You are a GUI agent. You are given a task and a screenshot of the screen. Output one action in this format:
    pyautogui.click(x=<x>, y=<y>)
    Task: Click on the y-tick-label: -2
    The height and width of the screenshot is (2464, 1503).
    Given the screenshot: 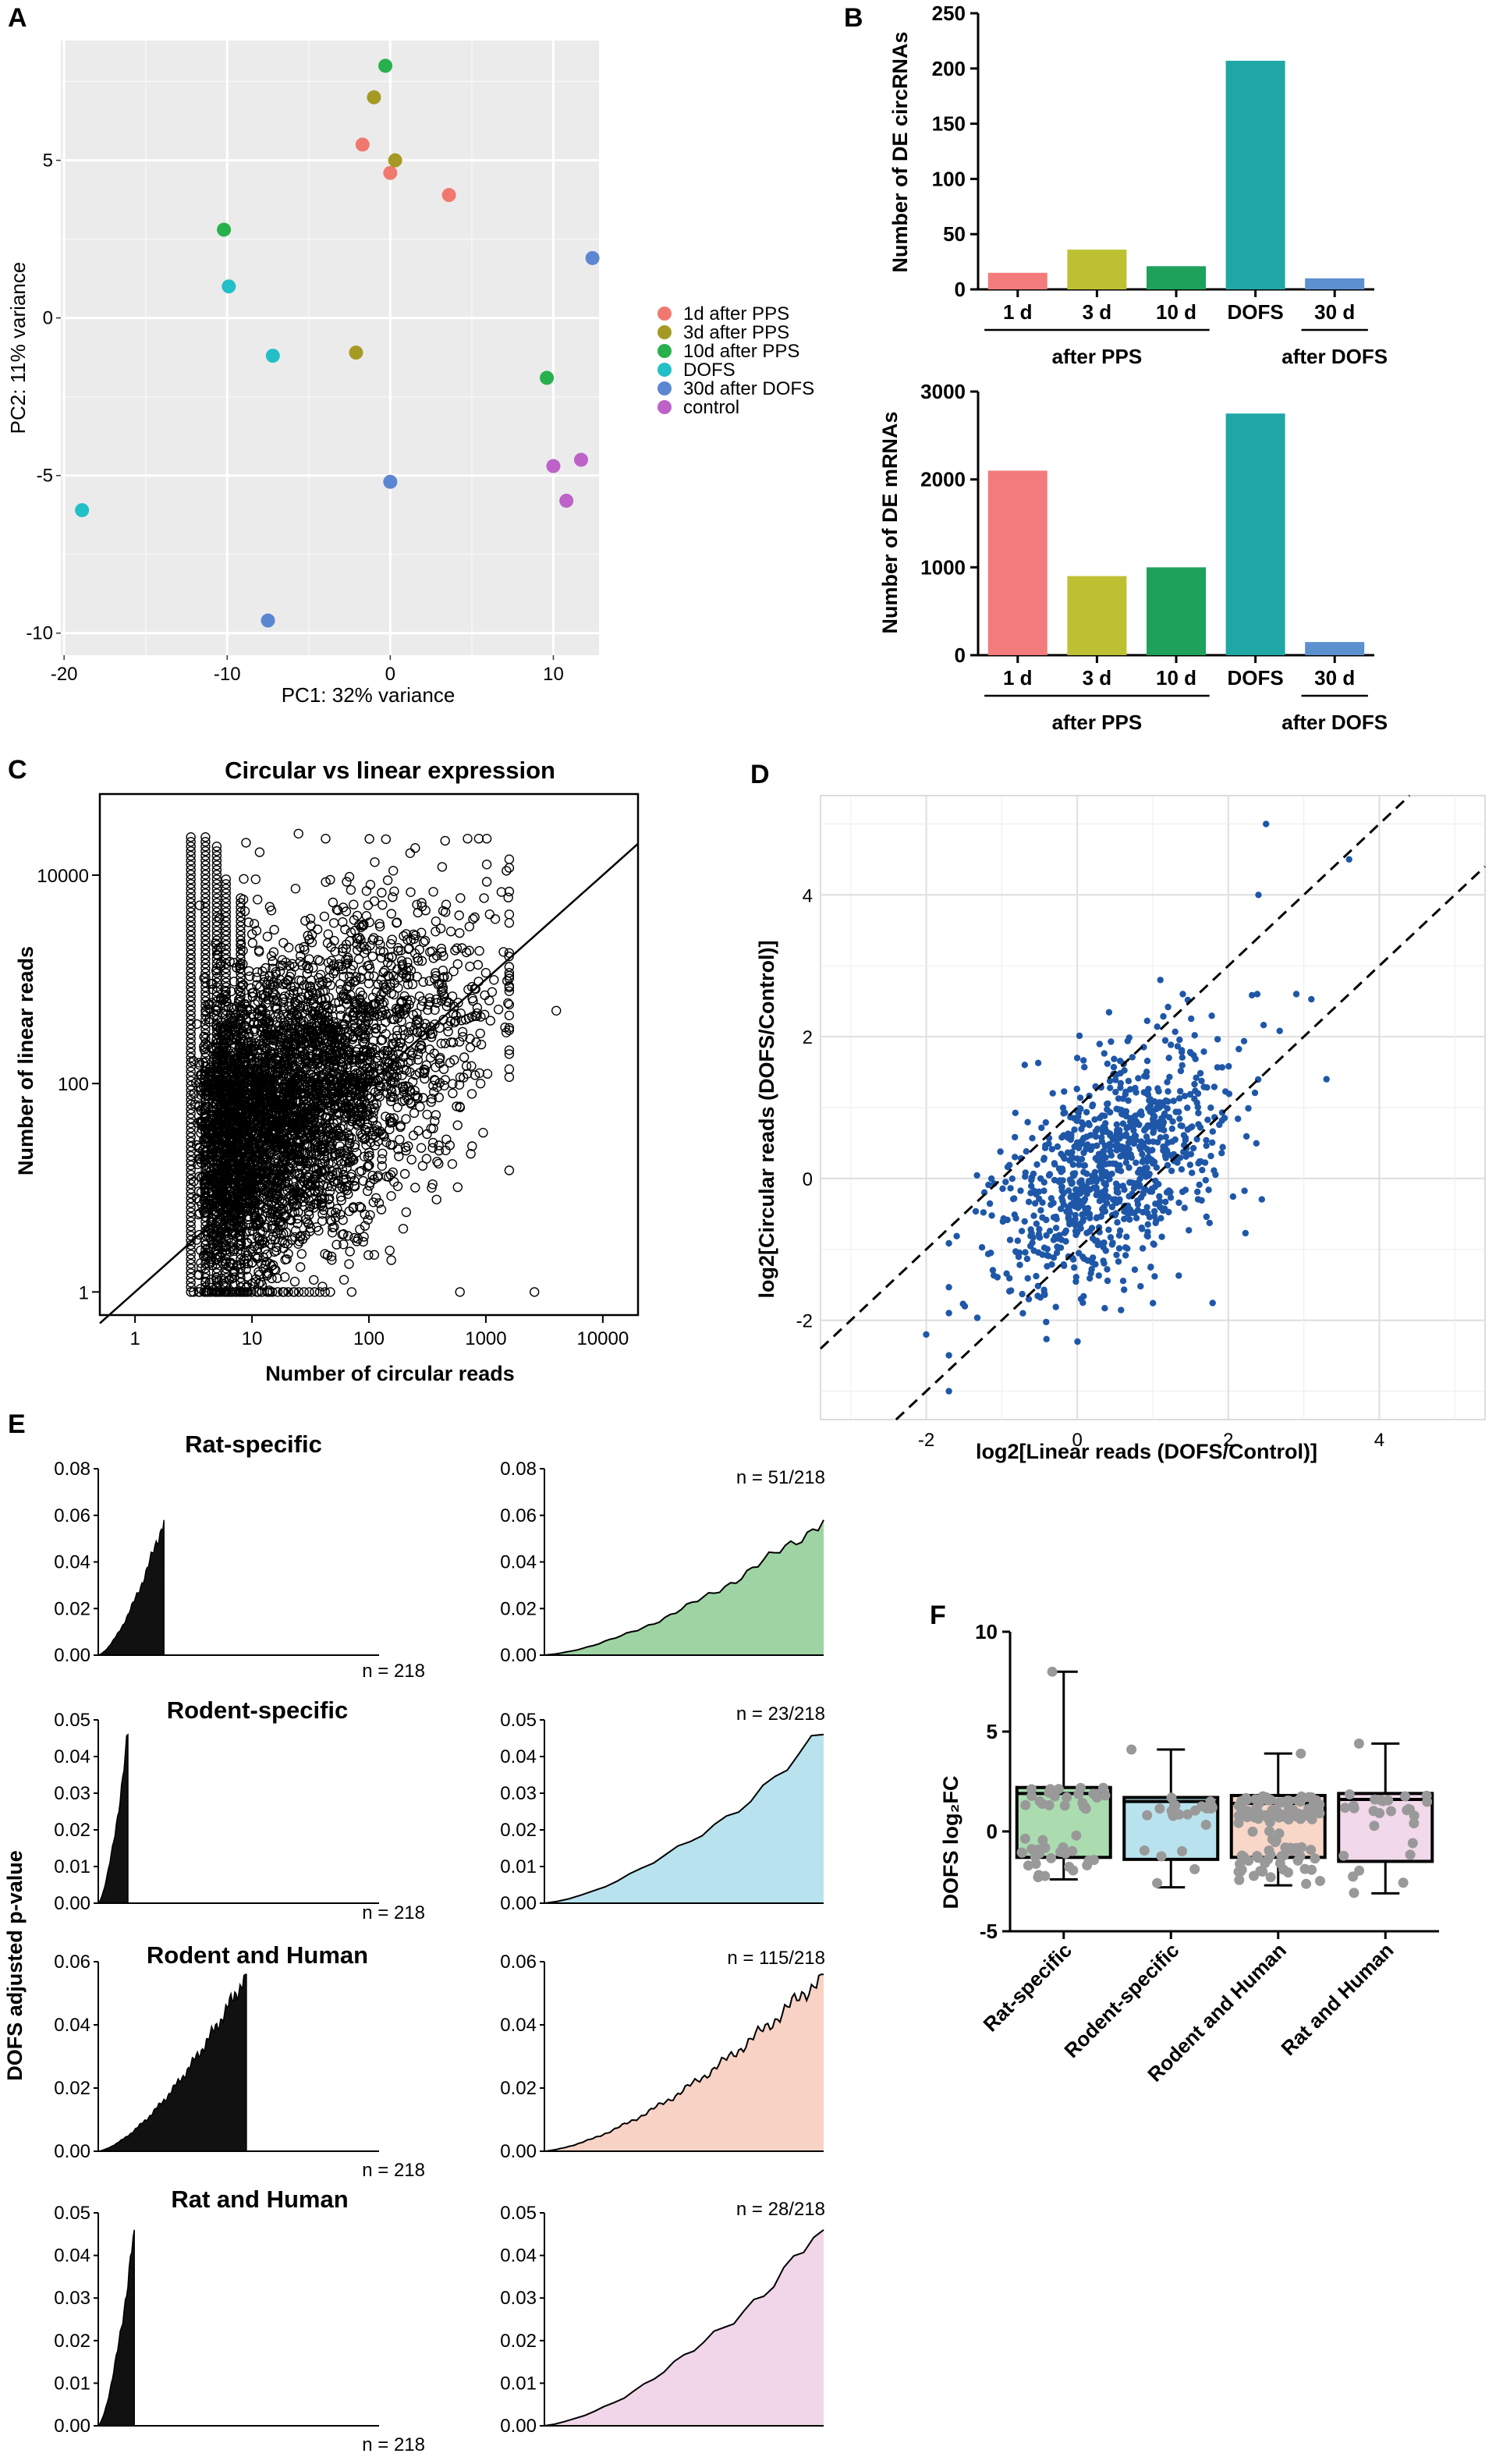 What is the action you would take?
    pyautogui.click(x=804, y=1321)
    